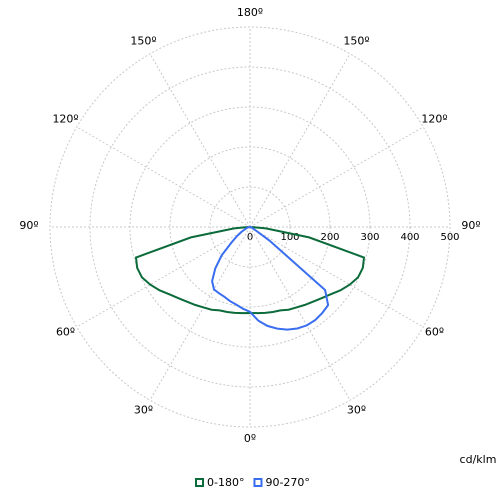 The height and width of the screenshot is (500, 500). What do you see at coordinates (289, 237) in the screenshot?
I see `r-tick-label: 100` at bounding box center [289, 237].